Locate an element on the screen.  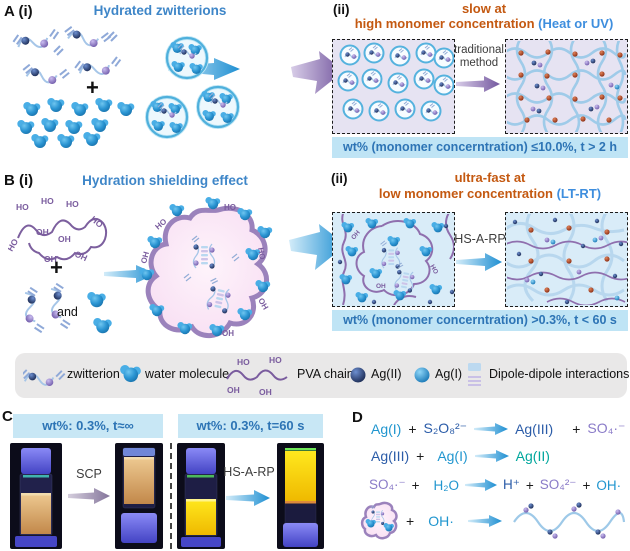
vial-photo-liquid-after is located at coordinates (139, 496).